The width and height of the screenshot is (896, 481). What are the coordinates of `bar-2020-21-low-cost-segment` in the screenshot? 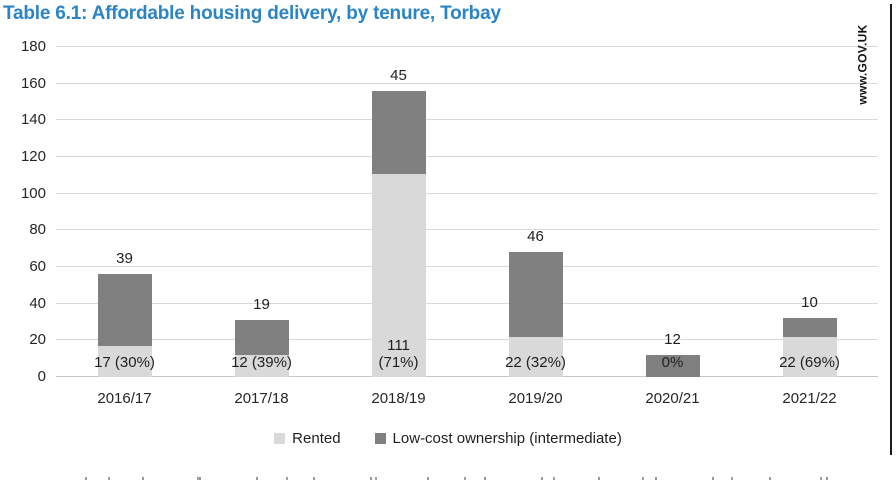 It's located at (672, 366).